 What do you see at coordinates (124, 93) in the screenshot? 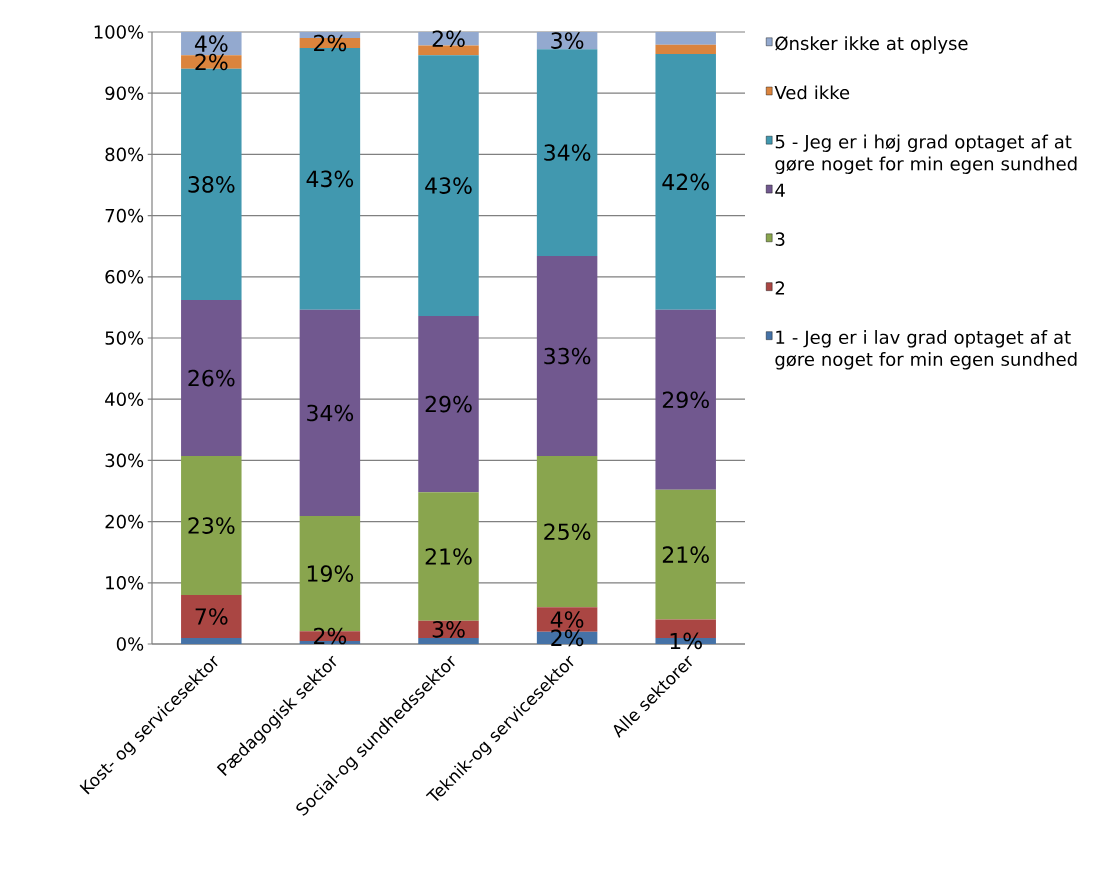
I see `y-tick-label: 90%` at bounding box center [124, 93].